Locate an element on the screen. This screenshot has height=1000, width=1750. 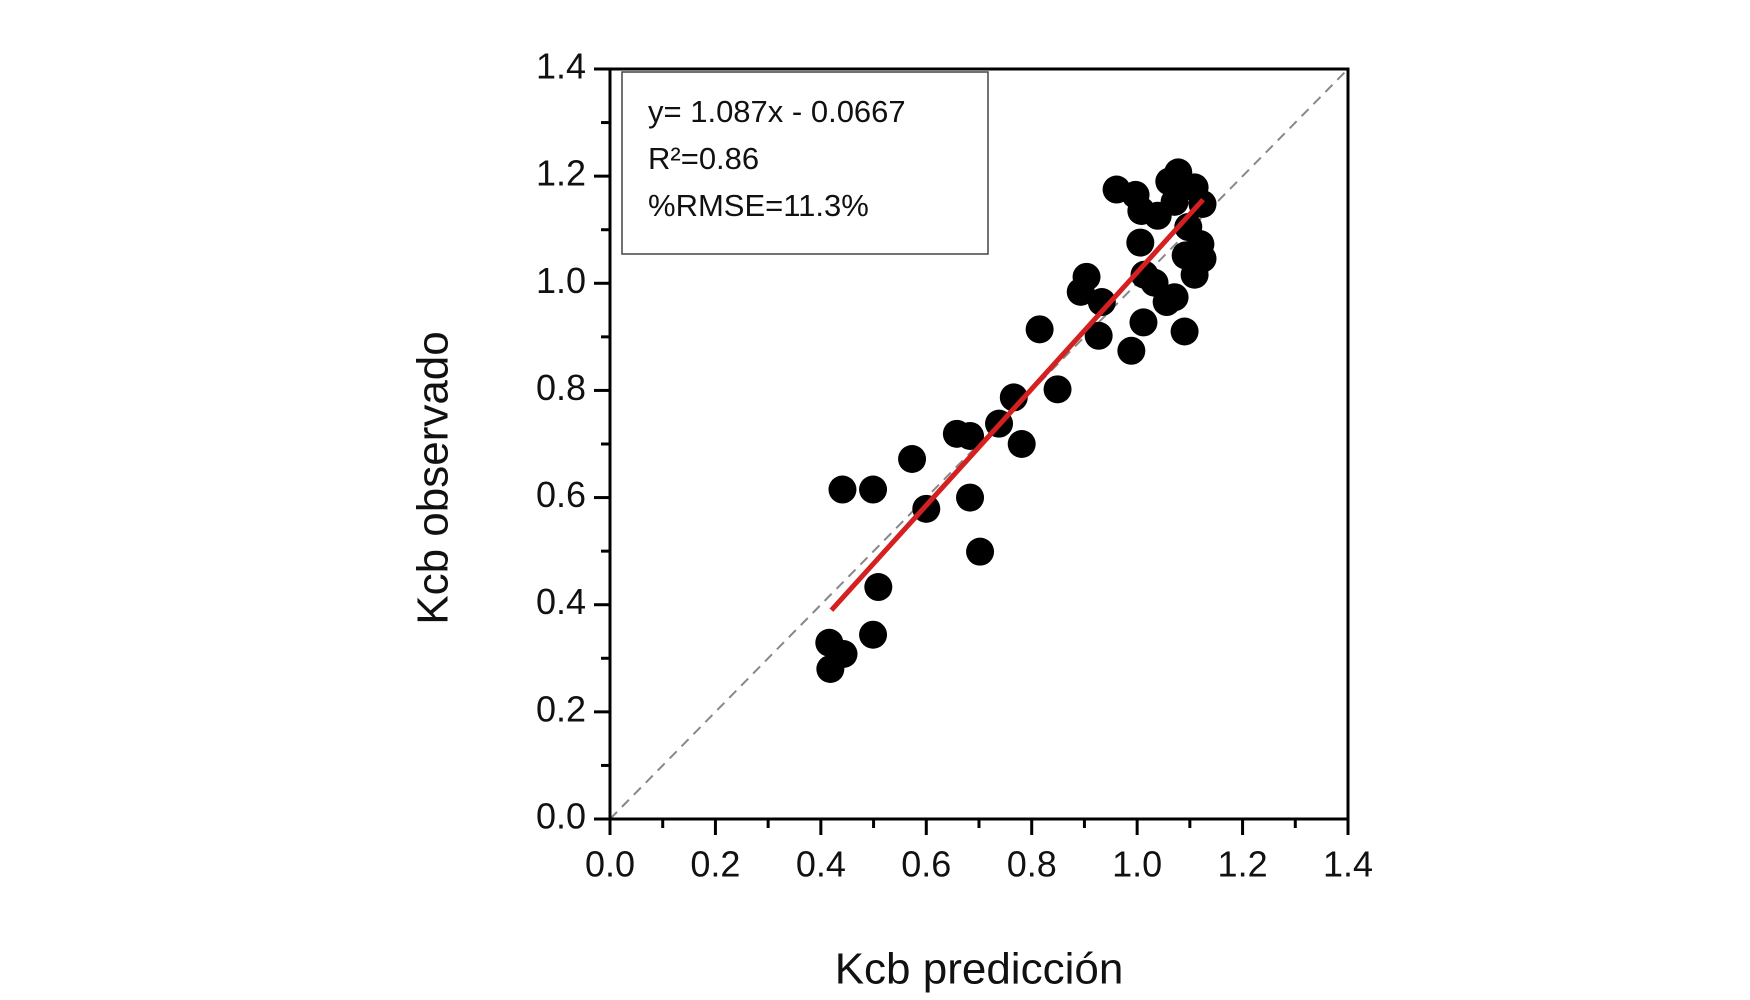
y-tick-label: 0.6 is located at coordinates (561, 494).